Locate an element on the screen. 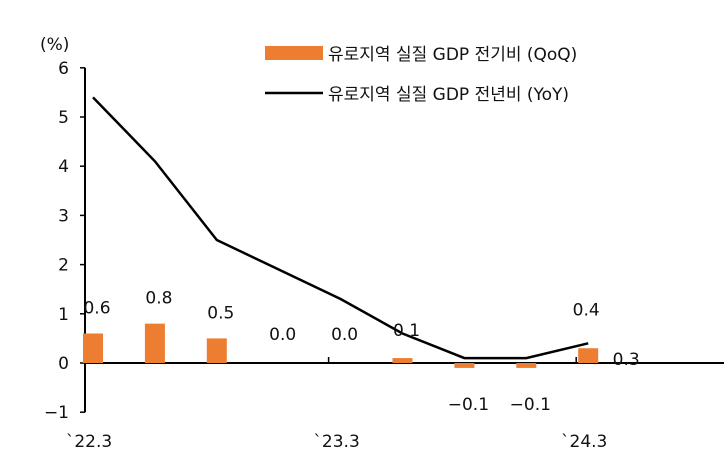 This screenshot has height=465, width=724. qoq-data-label: 0.3 is located at coordinates (626, 360).